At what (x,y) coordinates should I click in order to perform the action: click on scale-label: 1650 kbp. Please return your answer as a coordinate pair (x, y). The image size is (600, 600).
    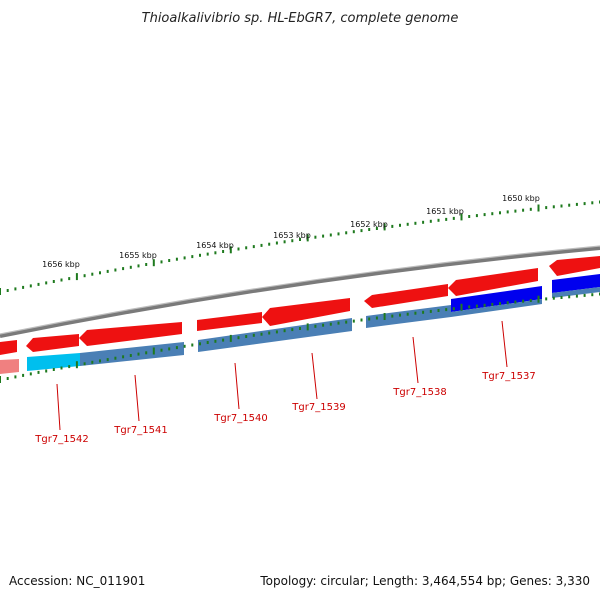
    Looking at the image, I should click on (521, 198).